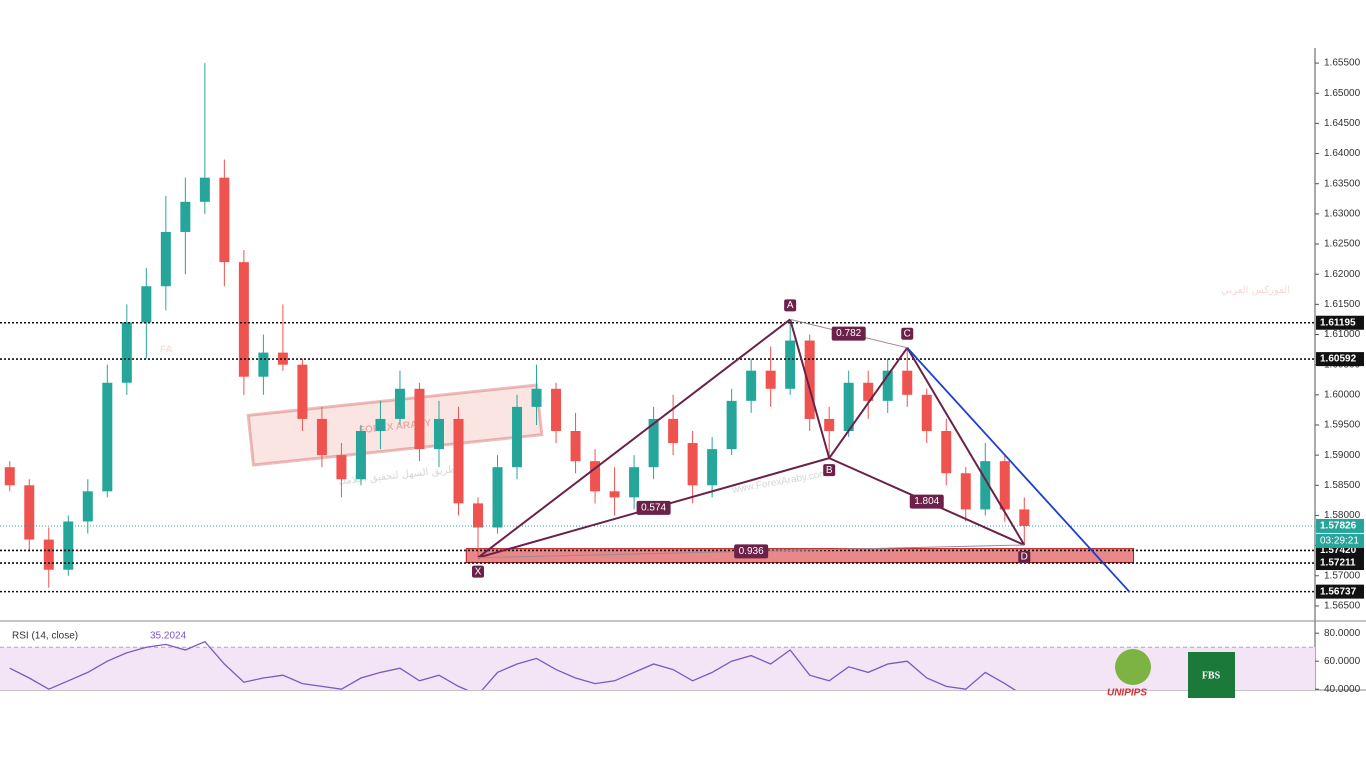 This screenshot has width=1366, height=768. Describe the element at coordinates (1342, 93) in the screenshot. I see `y-tick-label: 1.65000` at that location.